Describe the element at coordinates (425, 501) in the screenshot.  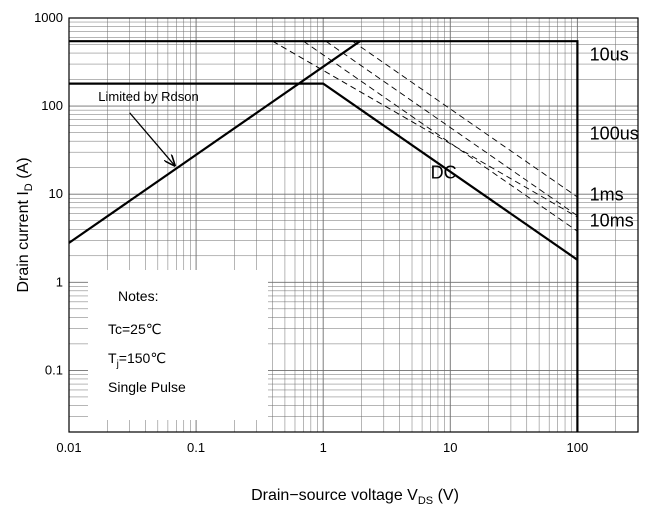
I see `x-axis-title-sub: DS` at that location.